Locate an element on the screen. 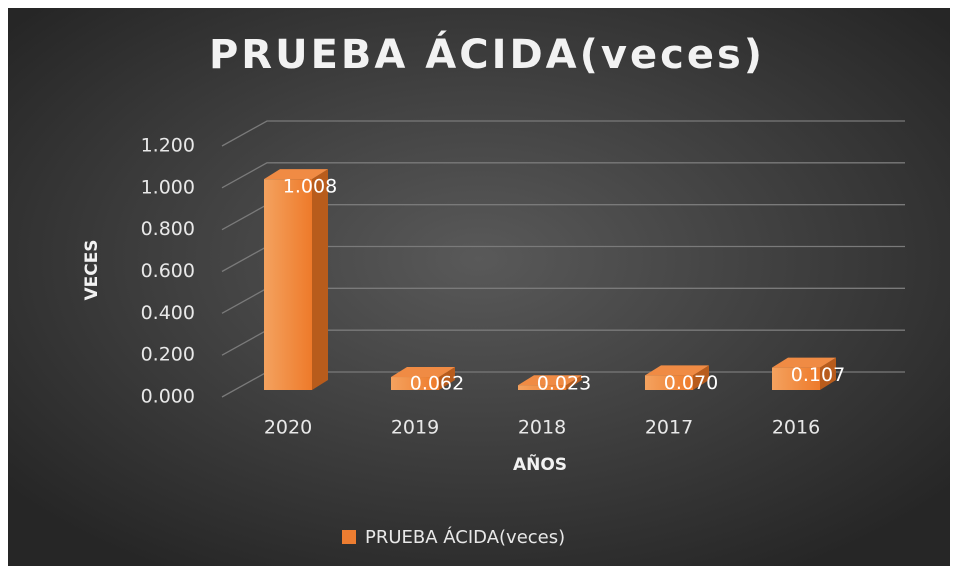  x-tick-label: 2019 is located at coordinates (415, 428).